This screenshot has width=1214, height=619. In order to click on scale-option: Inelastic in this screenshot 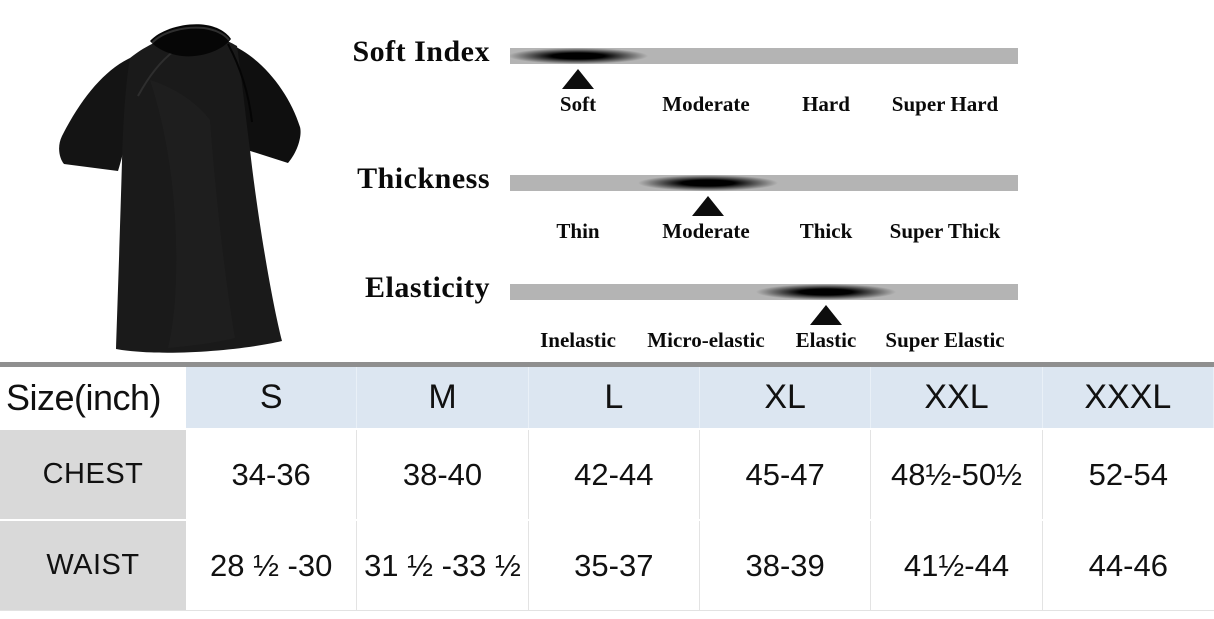, I will do `click(578, 340)`.